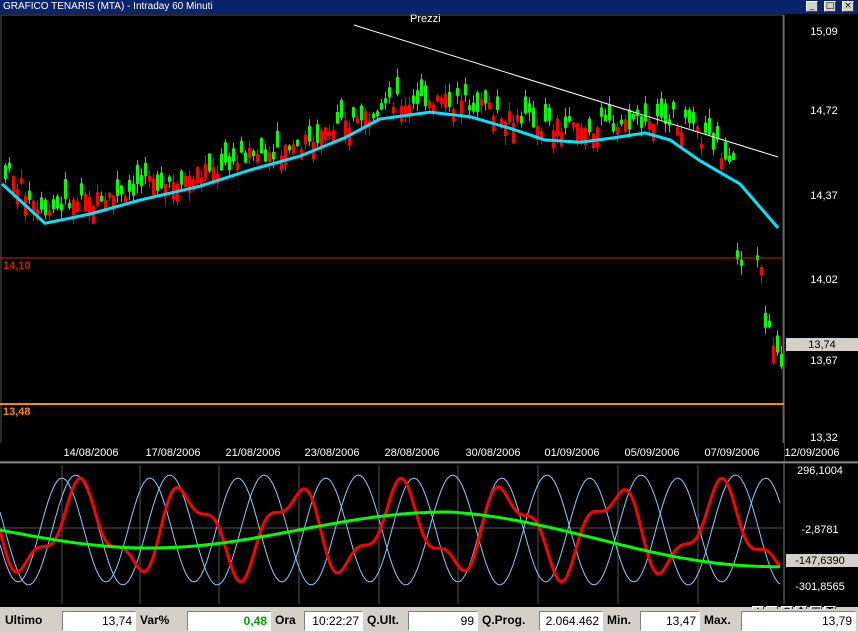  I want to click on date-label: 30/08/2006, so click(492, 453).